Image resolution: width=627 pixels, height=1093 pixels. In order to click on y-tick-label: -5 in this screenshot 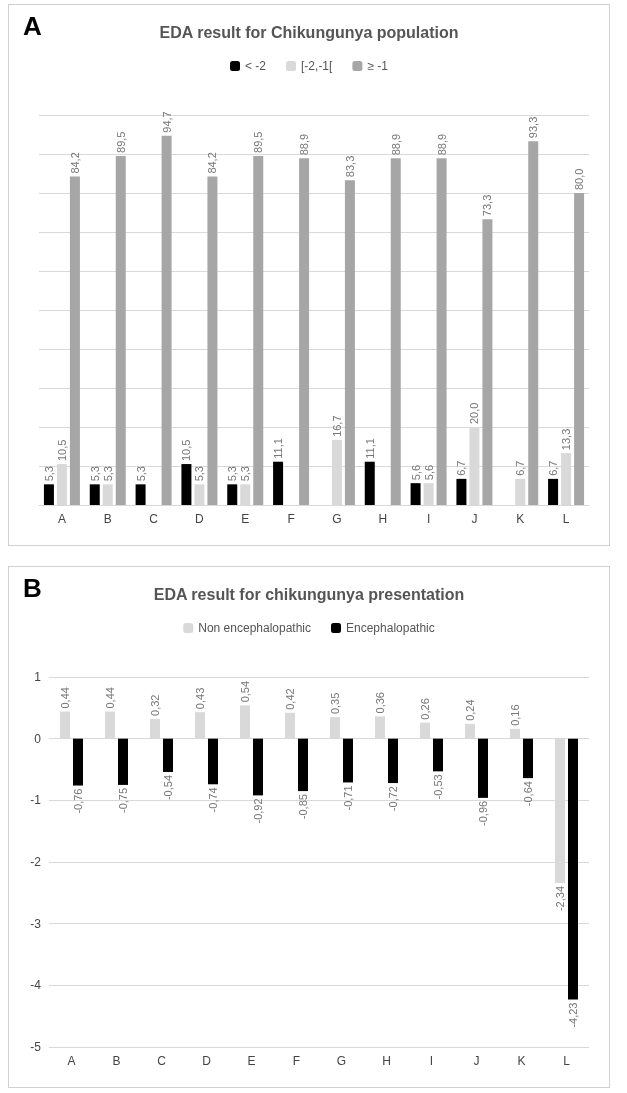, I will do `click(36, 1047)`.